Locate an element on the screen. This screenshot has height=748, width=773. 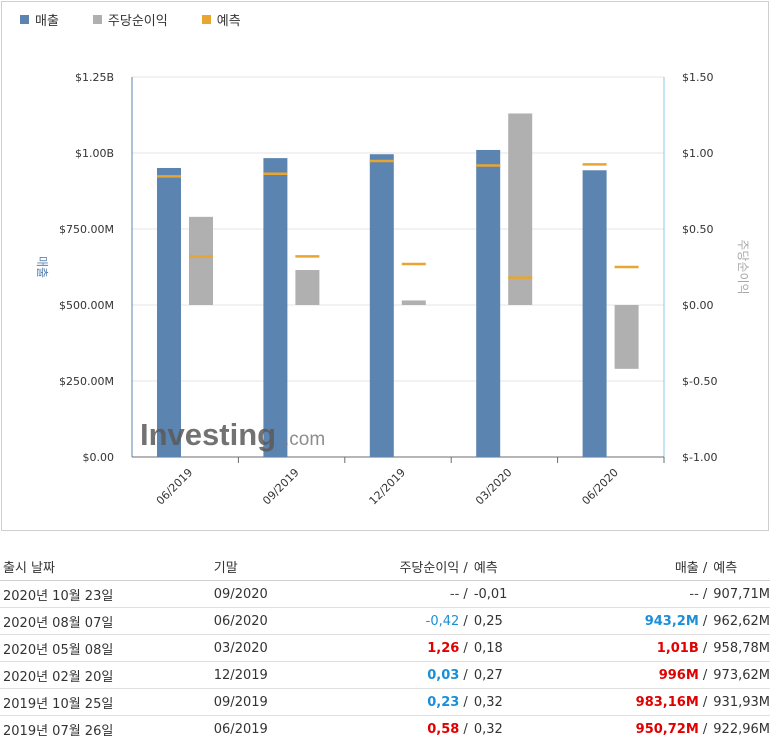
cell-date: 2020년 05월 08일 is located at coordinates (107, 648).